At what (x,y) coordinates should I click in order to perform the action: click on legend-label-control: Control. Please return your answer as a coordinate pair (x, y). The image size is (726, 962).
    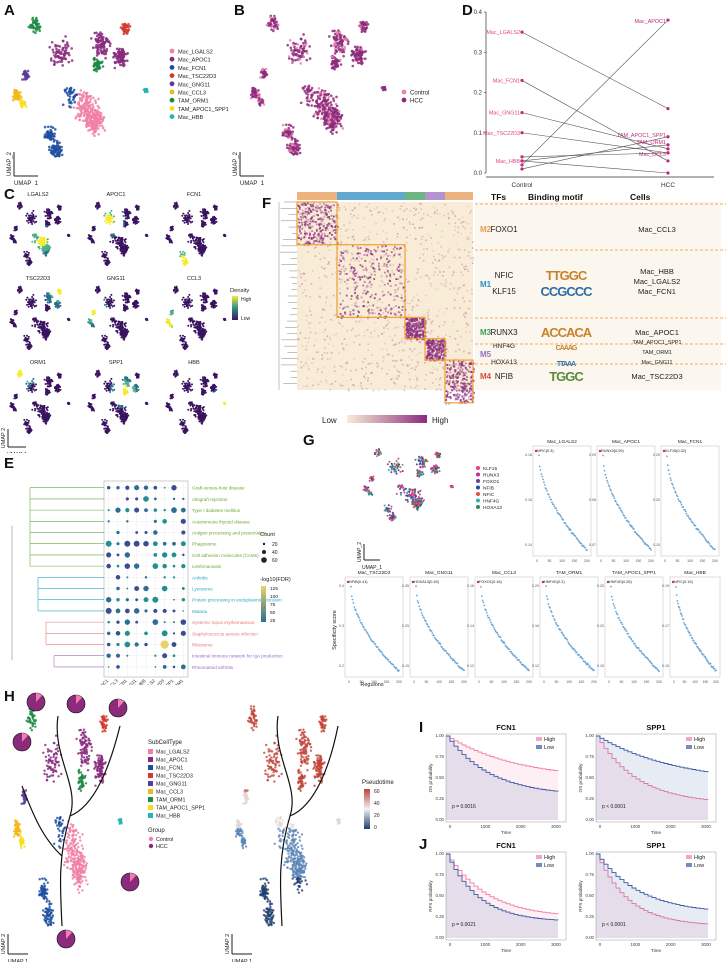
    Looking at the image, I should click on (419, 94).